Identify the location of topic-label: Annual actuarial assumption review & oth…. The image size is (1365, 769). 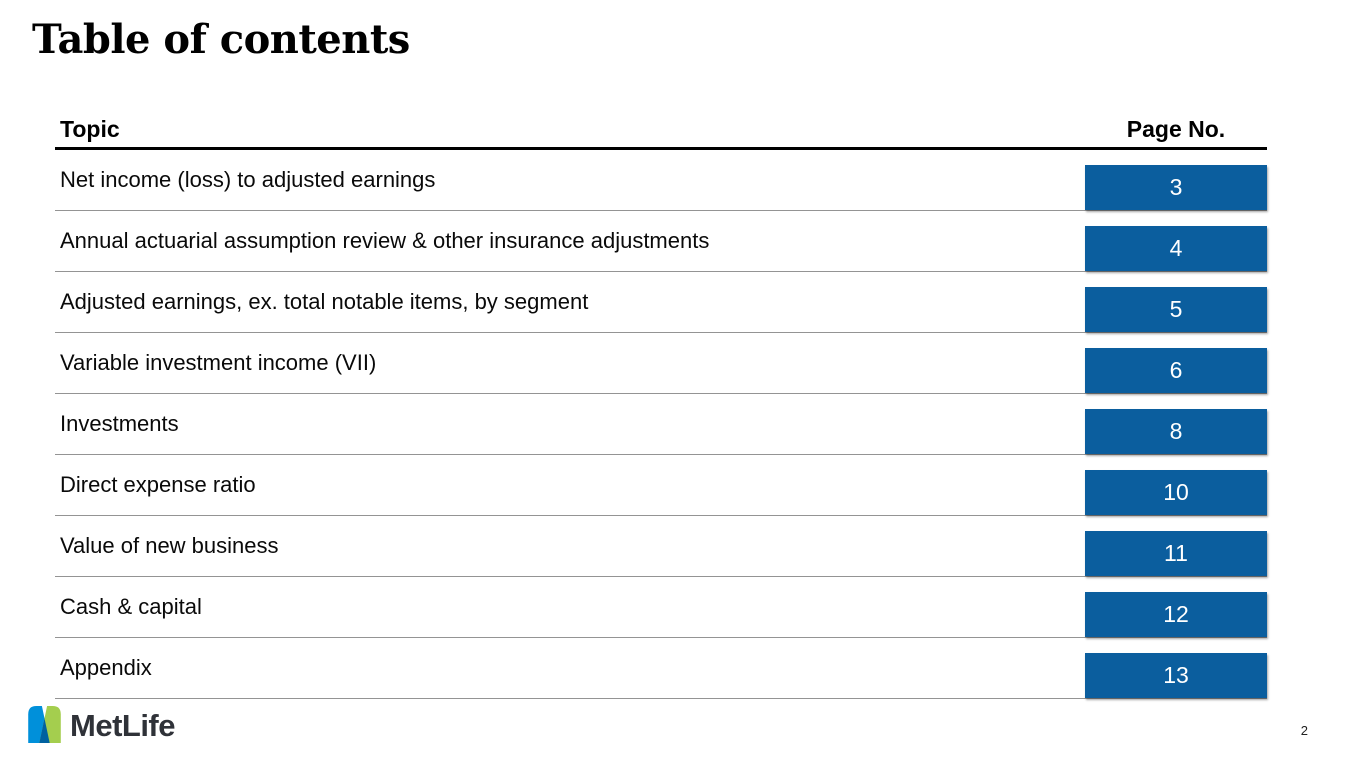
(385, 240).